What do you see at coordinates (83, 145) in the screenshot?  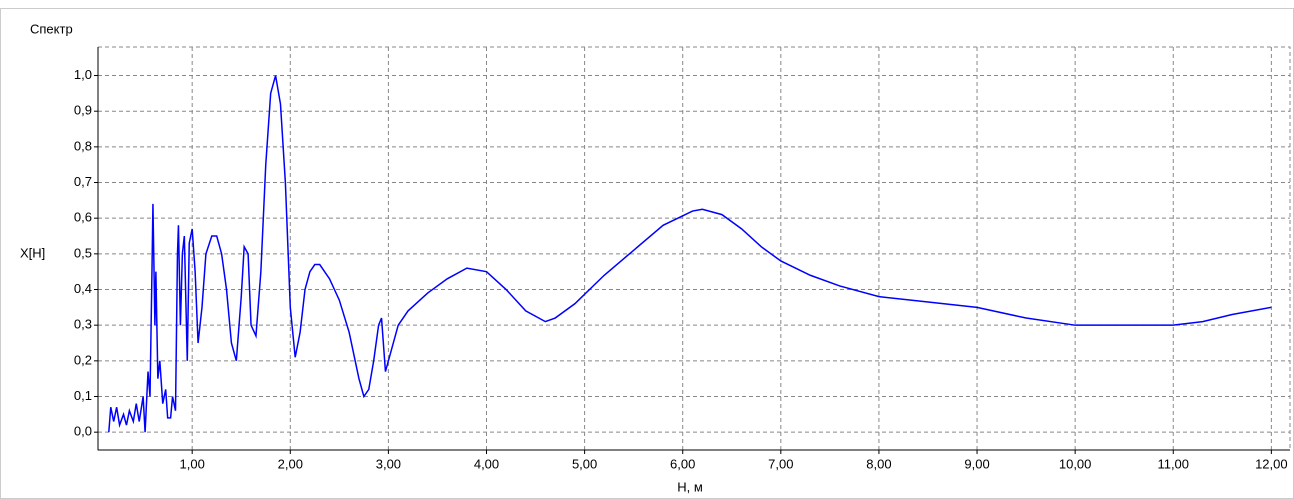 I see `y-tick-label: 0,8` at bounding box center [83, 145].